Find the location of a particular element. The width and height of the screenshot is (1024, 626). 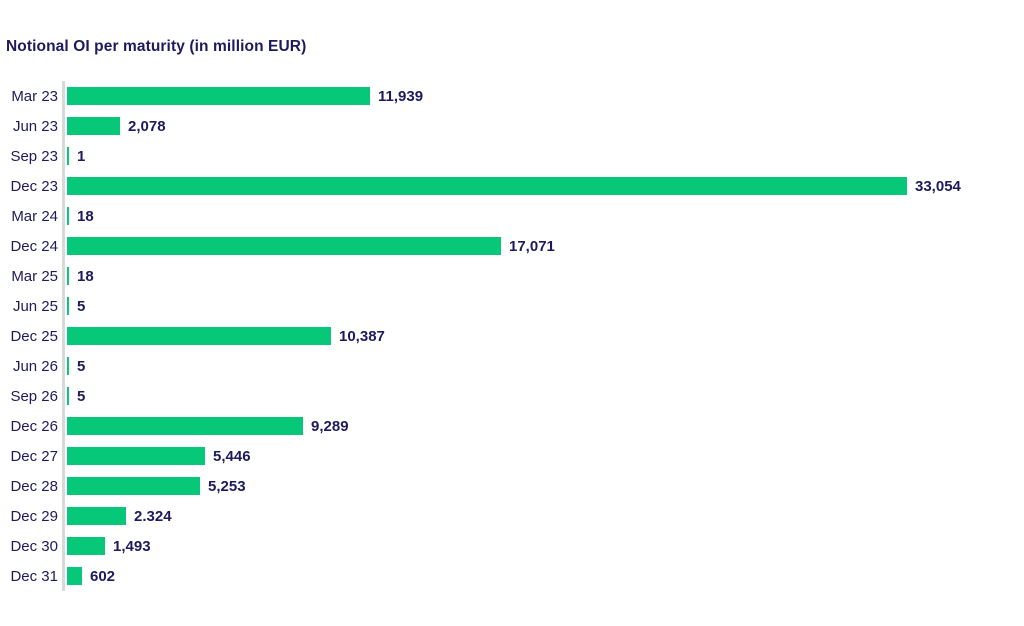

value-label: 33,054 is located at coordinates (938, 186).